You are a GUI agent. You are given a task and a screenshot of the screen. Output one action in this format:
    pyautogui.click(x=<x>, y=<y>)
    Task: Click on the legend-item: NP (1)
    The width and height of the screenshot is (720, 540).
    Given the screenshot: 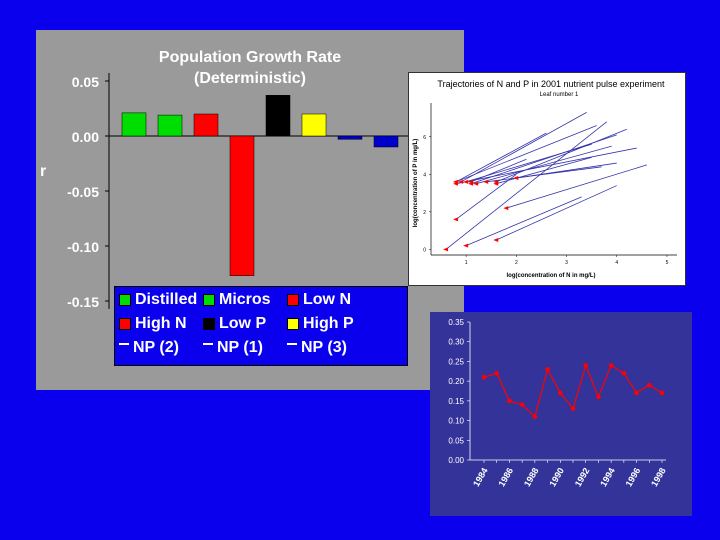 What is the action you would take?
    pyautogui.click(x=233, y=348)
    